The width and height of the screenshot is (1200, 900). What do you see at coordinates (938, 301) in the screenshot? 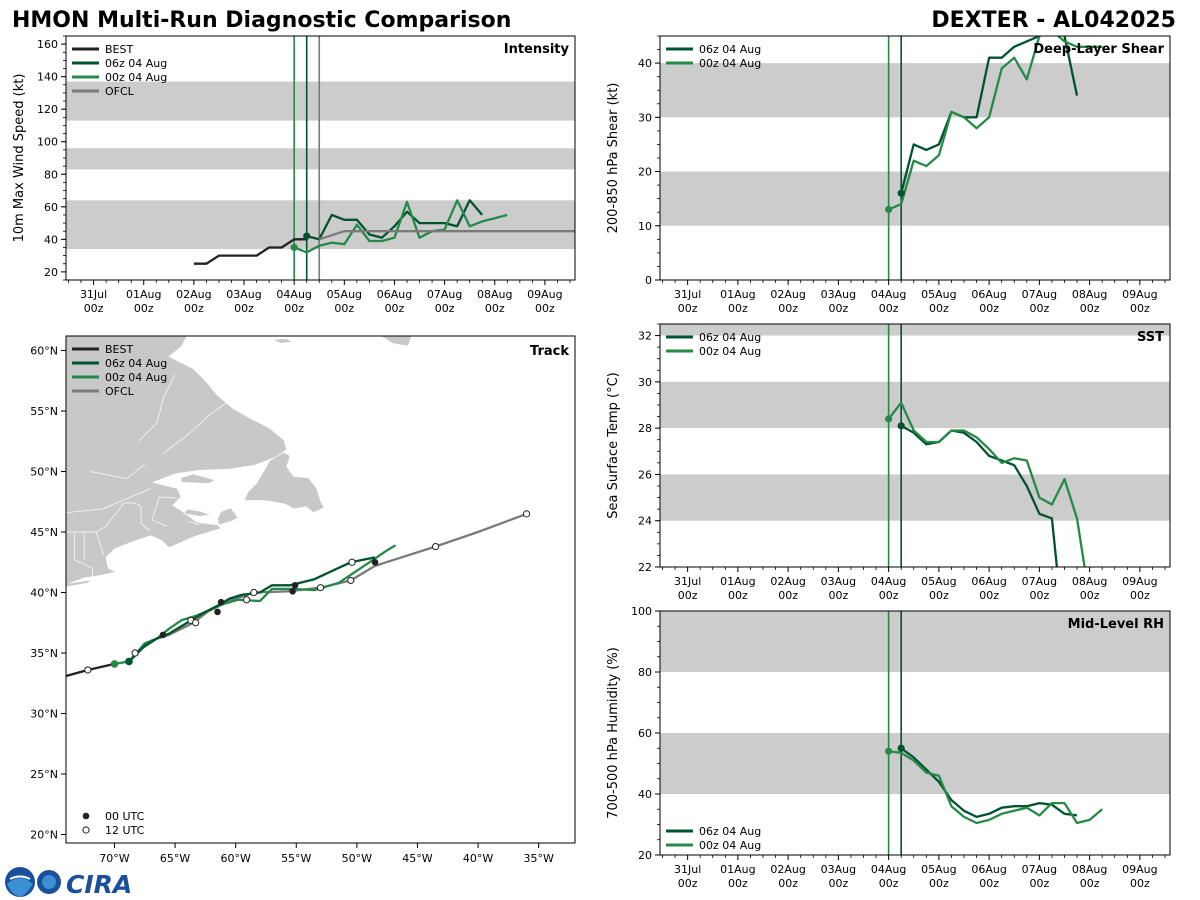
I see `shear-xtick-label: 05Aug 00z` at bounding box center [938, 301].